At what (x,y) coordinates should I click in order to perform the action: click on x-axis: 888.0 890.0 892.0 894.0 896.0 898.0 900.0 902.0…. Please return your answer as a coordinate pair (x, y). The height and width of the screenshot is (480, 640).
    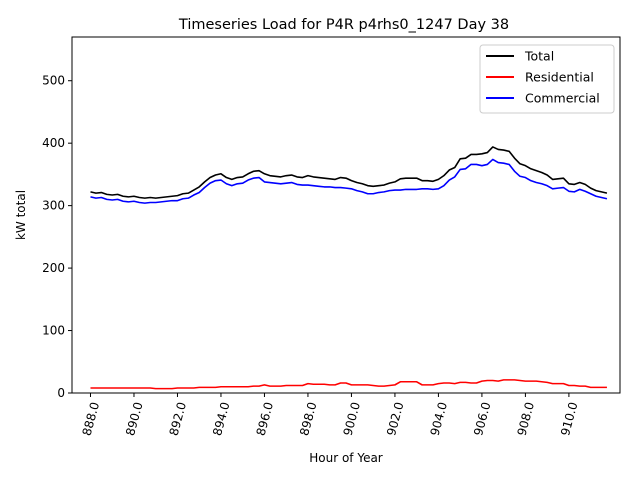
    Looking at the image, I should click on (330, 415).